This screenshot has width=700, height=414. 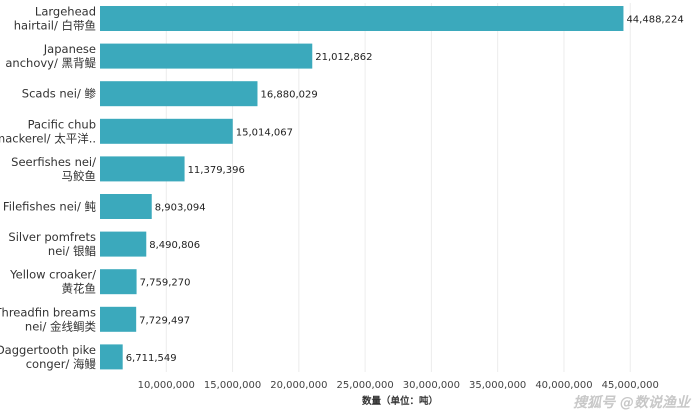 I want to click on category-label-0-1: hairtail/ 白带鱼, so click(x=55, y=26).